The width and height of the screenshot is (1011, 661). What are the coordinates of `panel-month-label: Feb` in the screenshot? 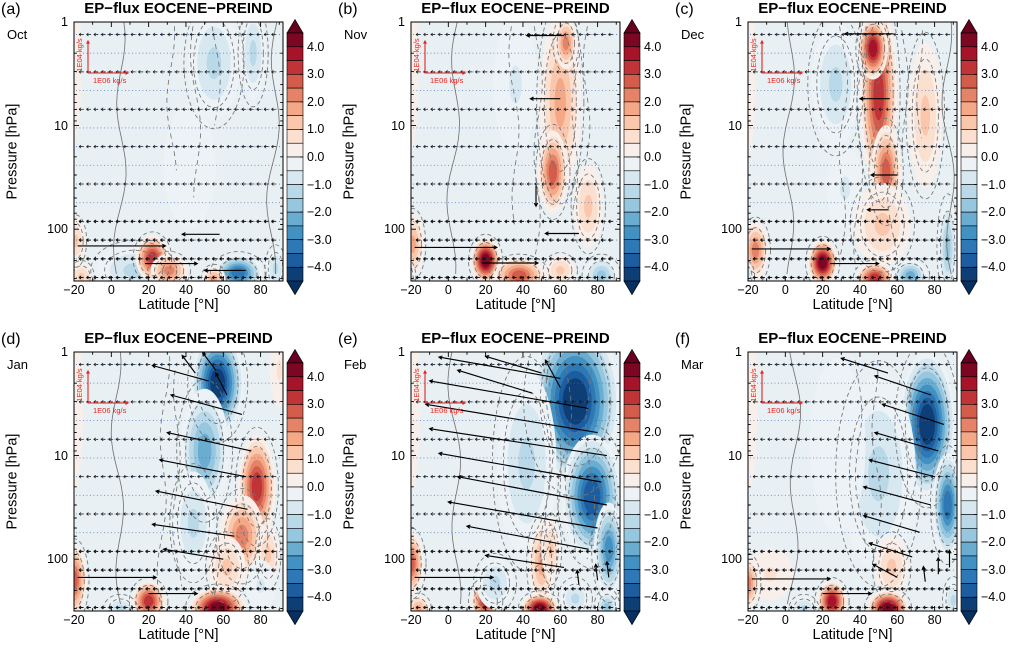 It's located at (355, 364).